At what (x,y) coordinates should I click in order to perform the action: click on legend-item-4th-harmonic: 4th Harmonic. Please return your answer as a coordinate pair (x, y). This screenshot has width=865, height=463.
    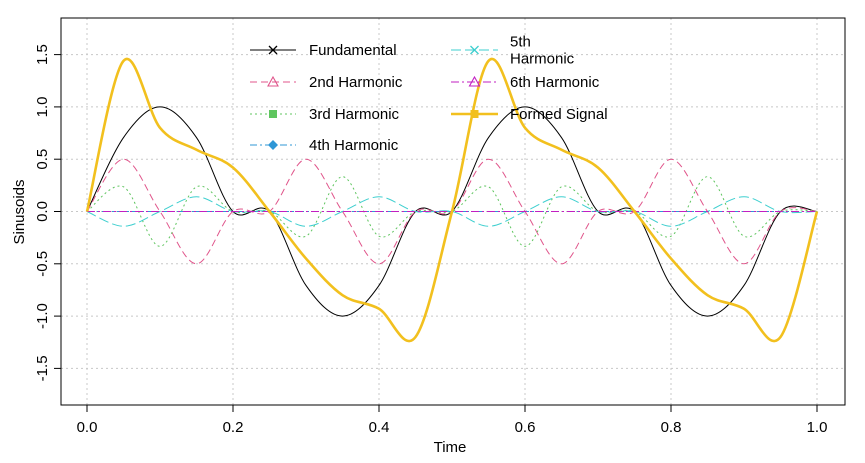
    Looking at the image, I should click on (324, 145).